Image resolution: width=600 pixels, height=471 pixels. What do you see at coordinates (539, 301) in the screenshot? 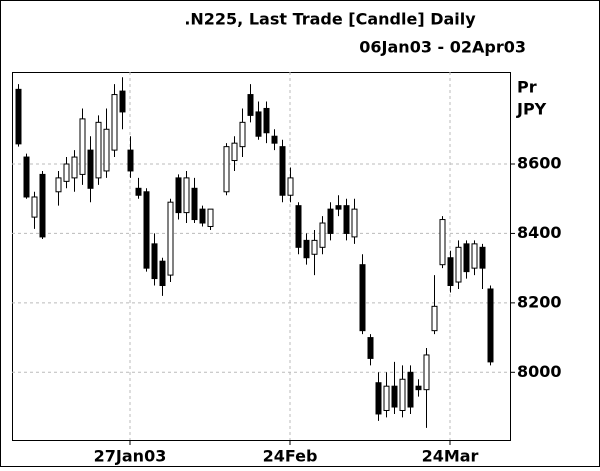
I see `y-tick-label: 8200` at bounding box center [539, 301].